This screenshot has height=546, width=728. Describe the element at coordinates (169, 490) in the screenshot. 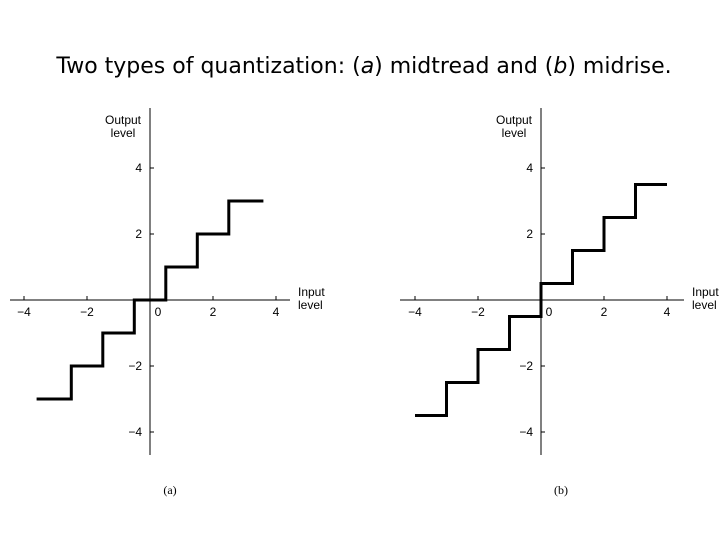

I see `panel-label: (a)` at that location.